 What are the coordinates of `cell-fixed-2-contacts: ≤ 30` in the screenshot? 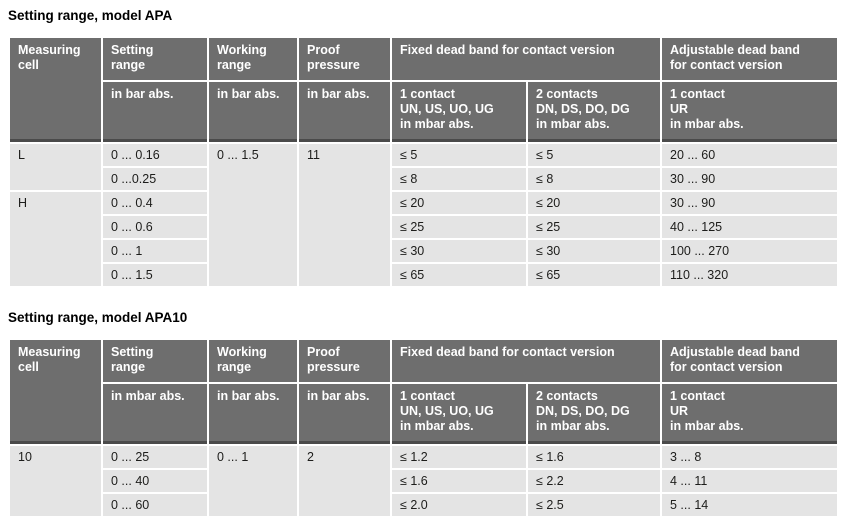 It's located at (594, 251).